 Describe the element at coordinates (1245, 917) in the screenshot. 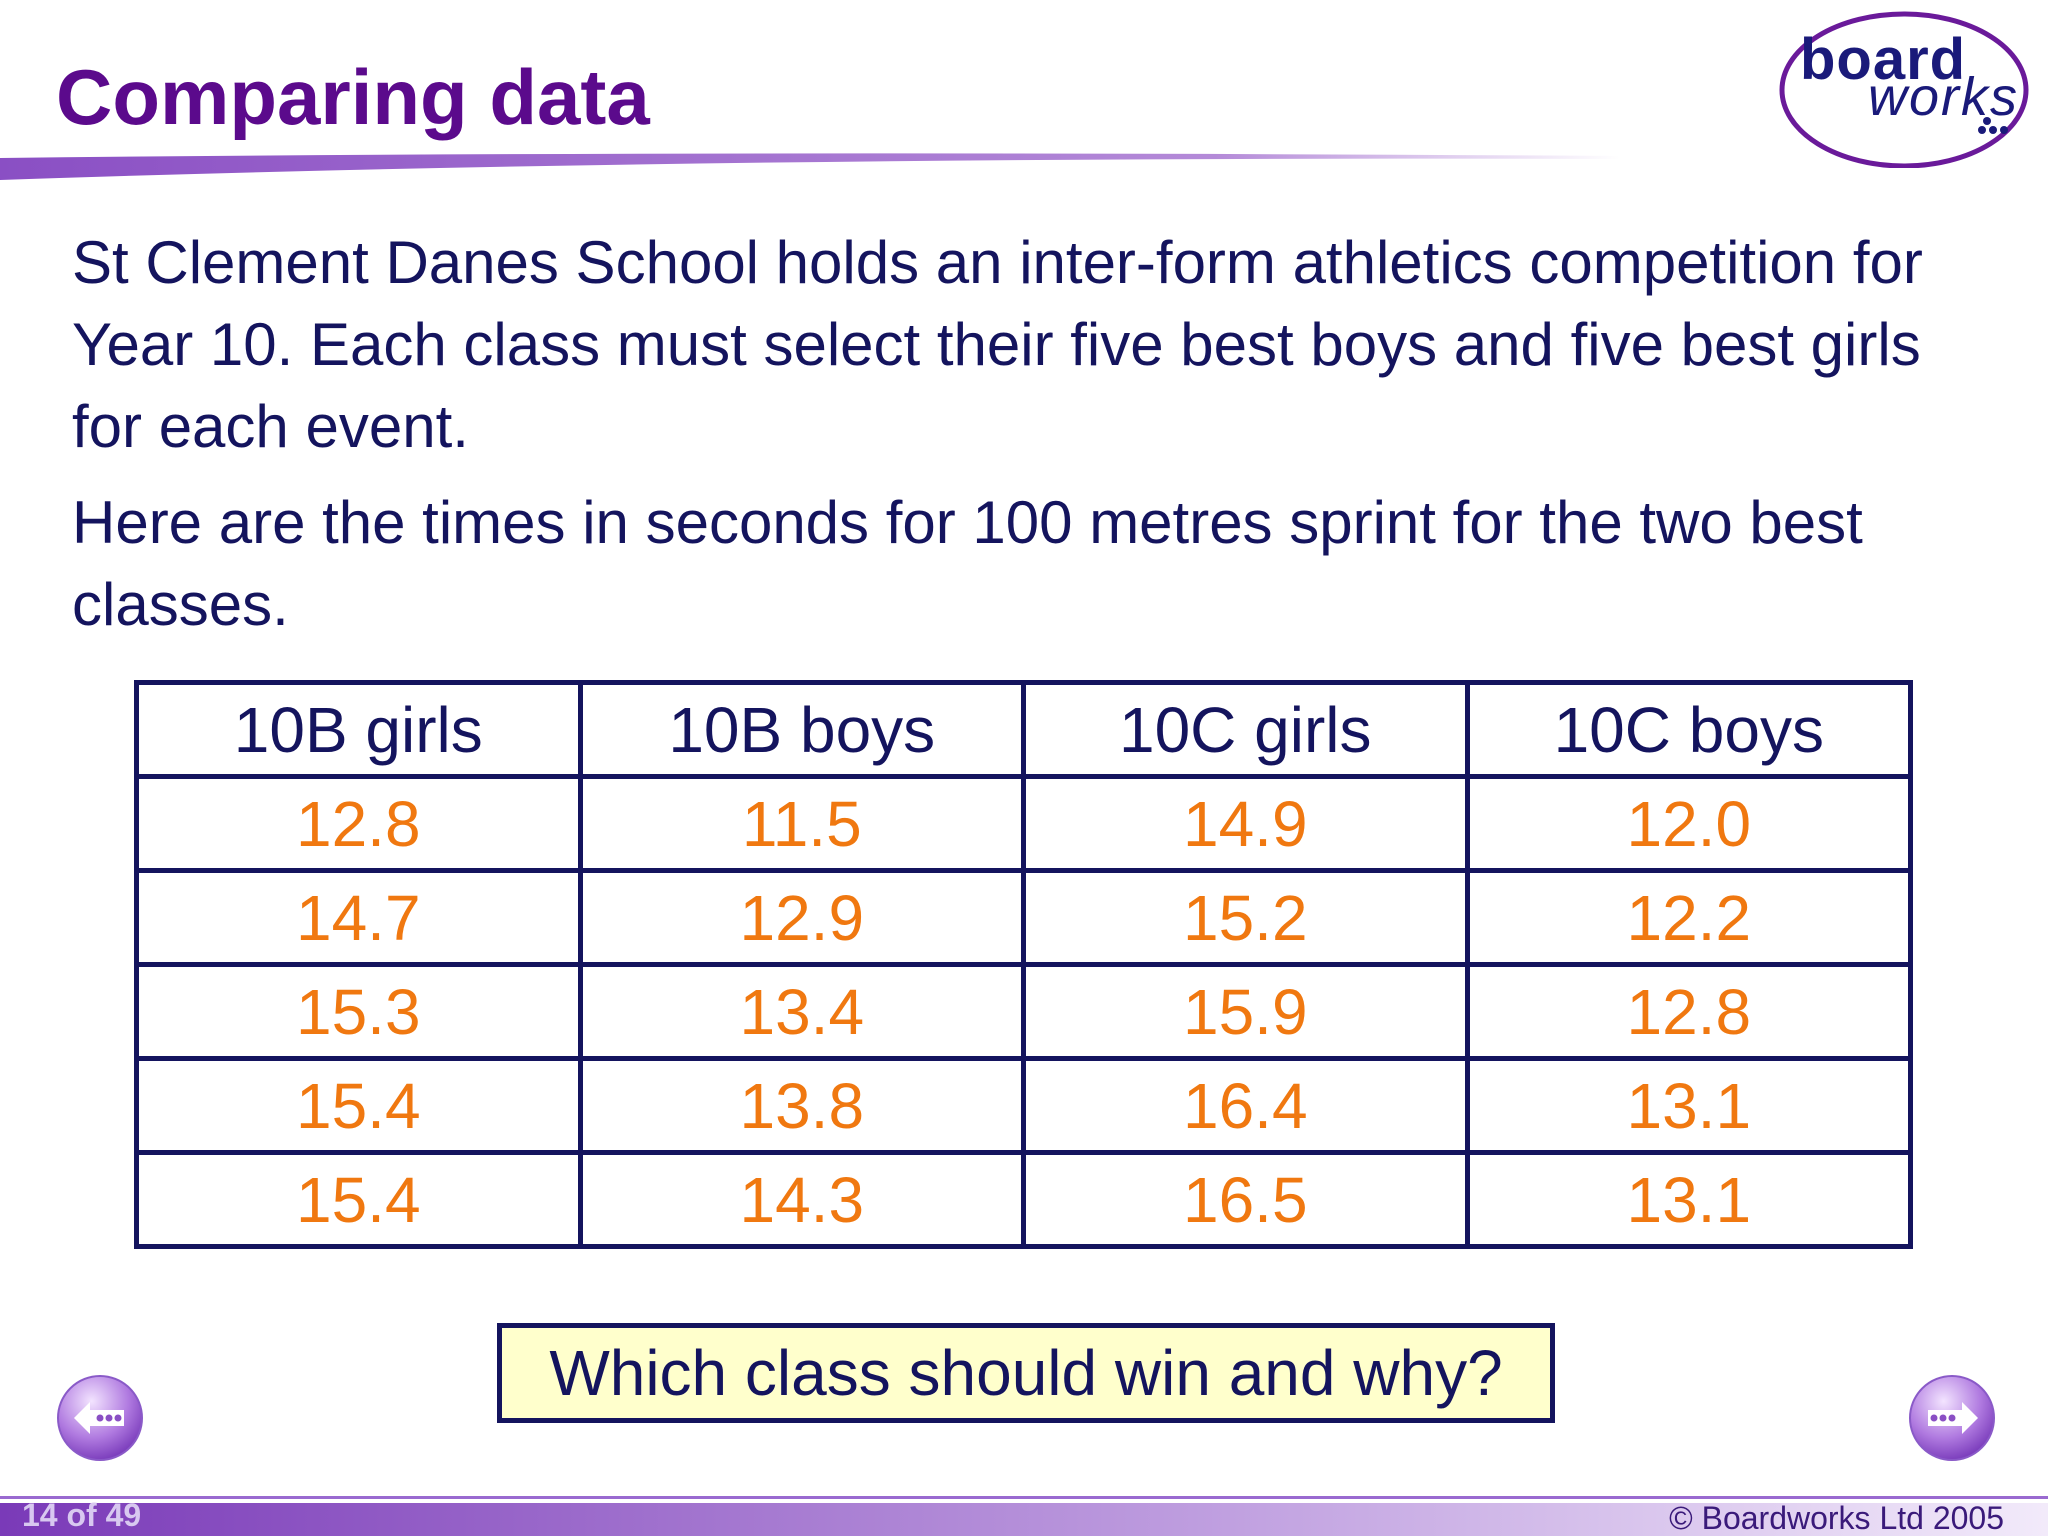

I see `table-cell: 15.2` at that location.